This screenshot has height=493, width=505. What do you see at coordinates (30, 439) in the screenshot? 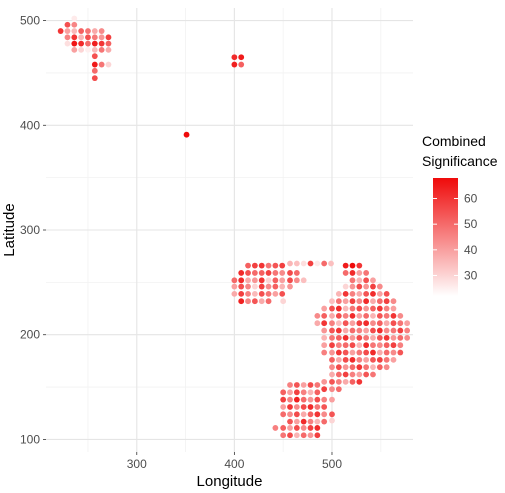
I see `y-tick-label: 100` at bounding box center [30, 439].